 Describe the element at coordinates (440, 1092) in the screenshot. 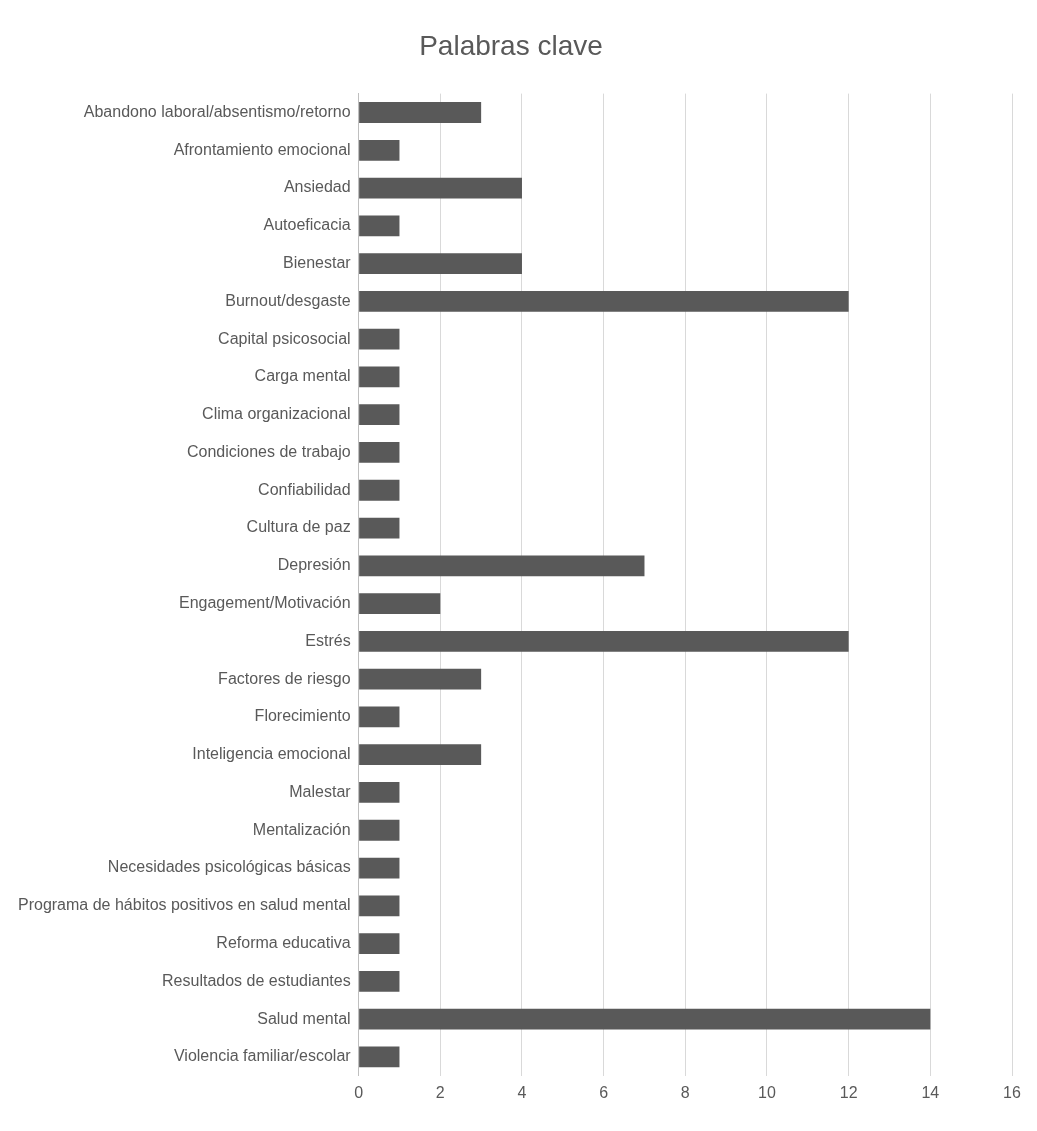

I see `x-tick-label: 2` at that location.